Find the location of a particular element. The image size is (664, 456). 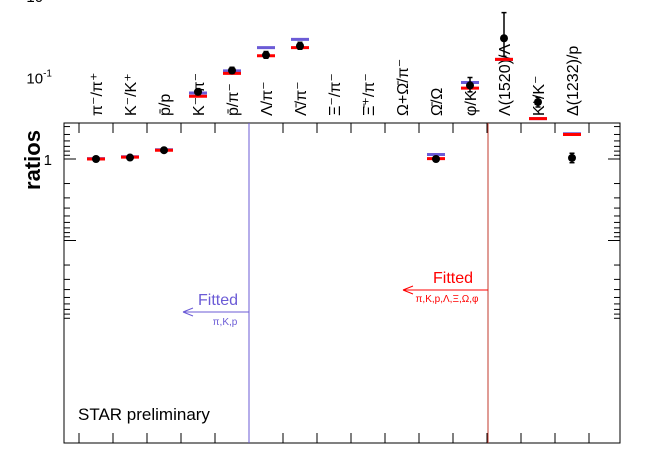

red-fit-sub: π,K,p,Λ,Ξ,Ω,φ is located at coordinates (447, 299).